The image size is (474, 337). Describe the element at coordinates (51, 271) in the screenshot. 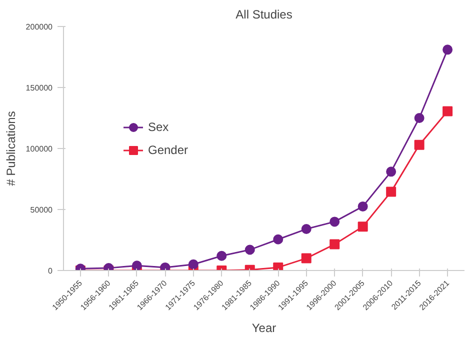

I see `y-tick-label: 0` at that location.